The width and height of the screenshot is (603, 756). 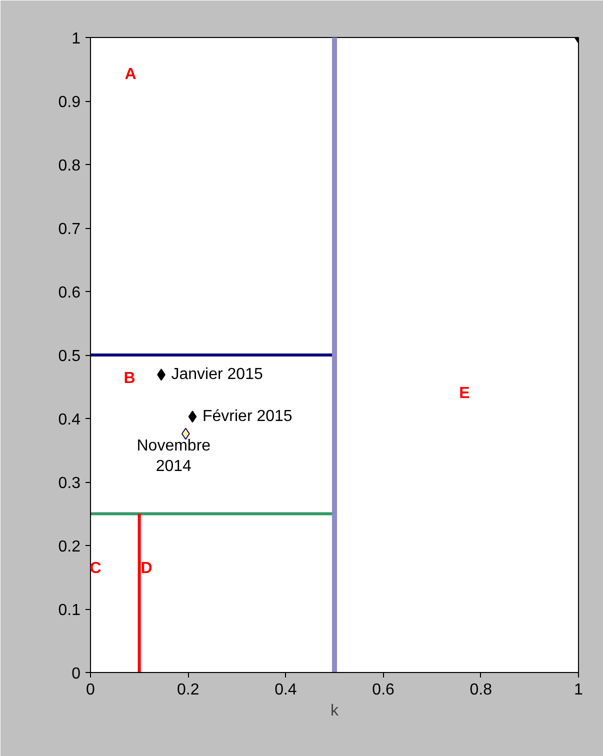 I want to click on annotation: Février 2015, so click(x=247, y=417).